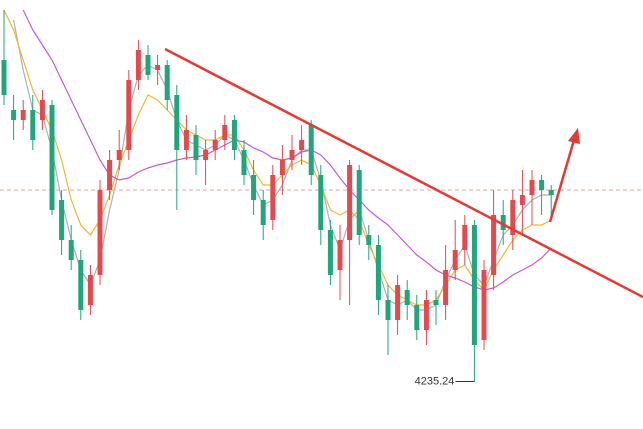 The height and width of the screenshot is (429, 643). Describe the element at coordinates (562, 181) in the screenshot. I see `trend-arrow` at that location.